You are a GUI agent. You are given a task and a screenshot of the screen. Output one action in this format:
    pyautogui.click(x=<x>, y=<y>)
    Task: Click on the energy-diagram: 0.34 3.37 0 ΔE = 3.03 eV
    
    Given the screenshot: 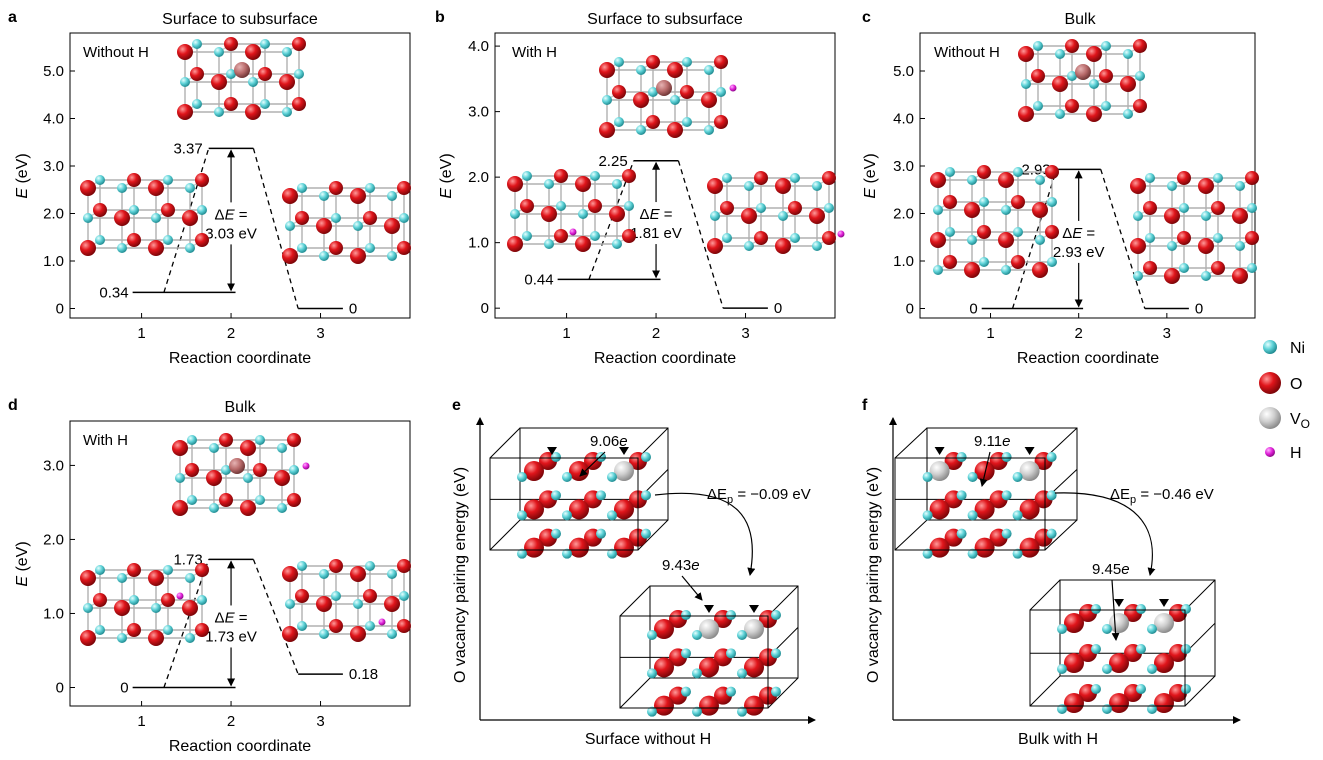 What is the action you would take?
    pyautogui.click(x=228, y=228)
    